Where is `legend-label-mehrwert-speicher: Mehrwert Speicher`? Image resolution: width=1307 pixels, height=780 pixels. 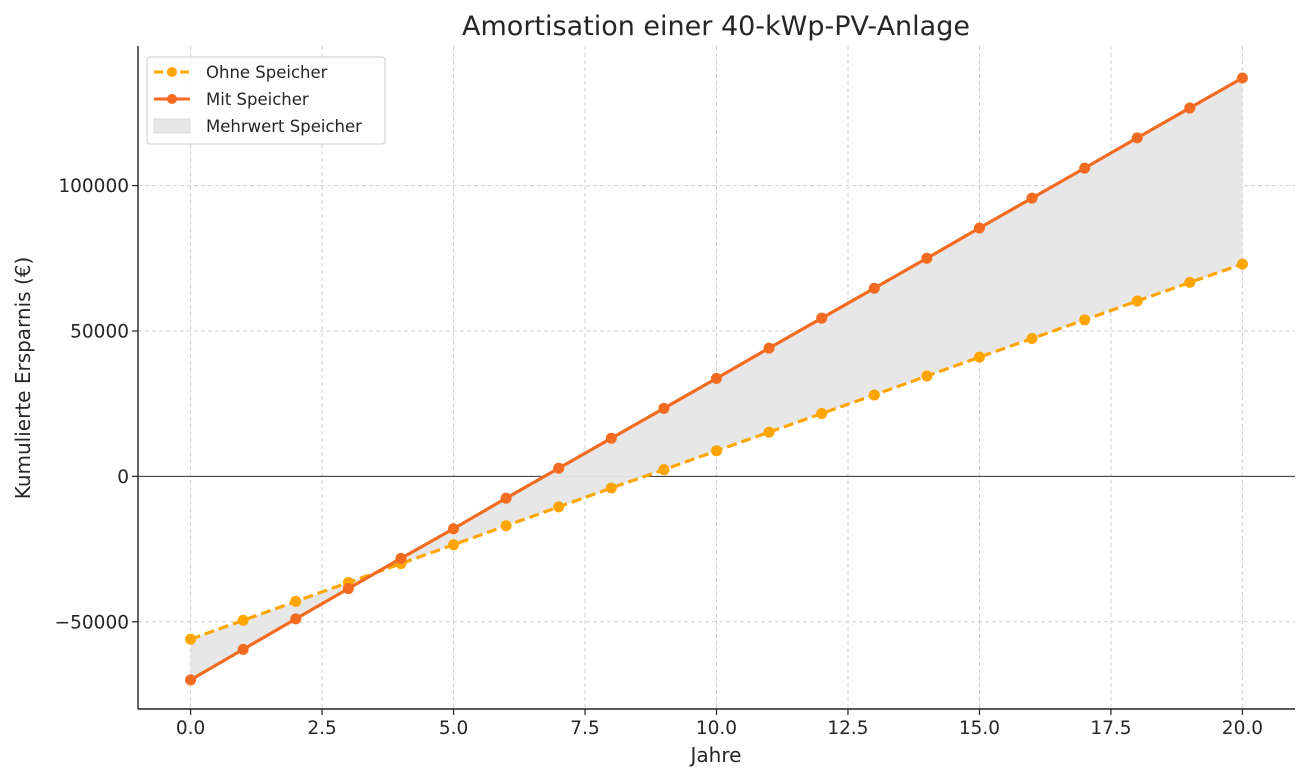 legend-label-mehrwert-speicher: Mehrwert Speicher is located at coordinates (284, 126).